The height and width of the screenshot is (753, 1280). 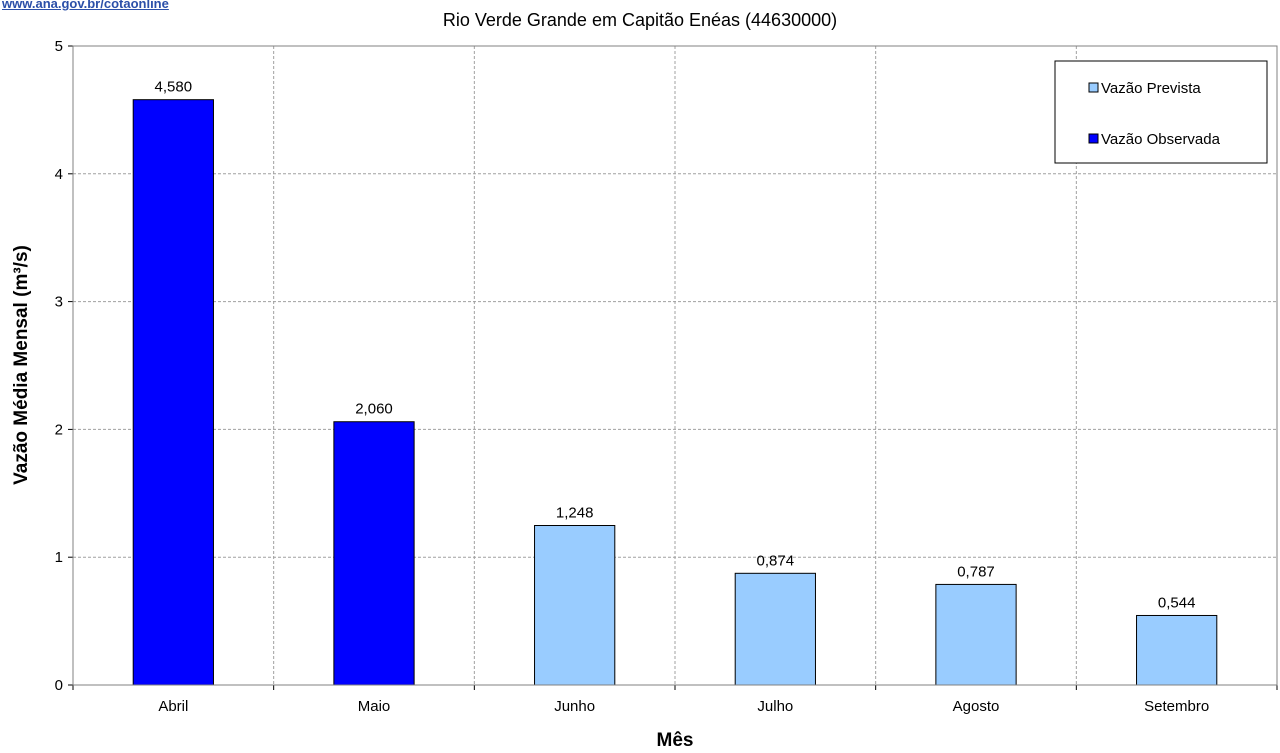 I want to click on data-label: 1,248, so click(x=575, y=513).